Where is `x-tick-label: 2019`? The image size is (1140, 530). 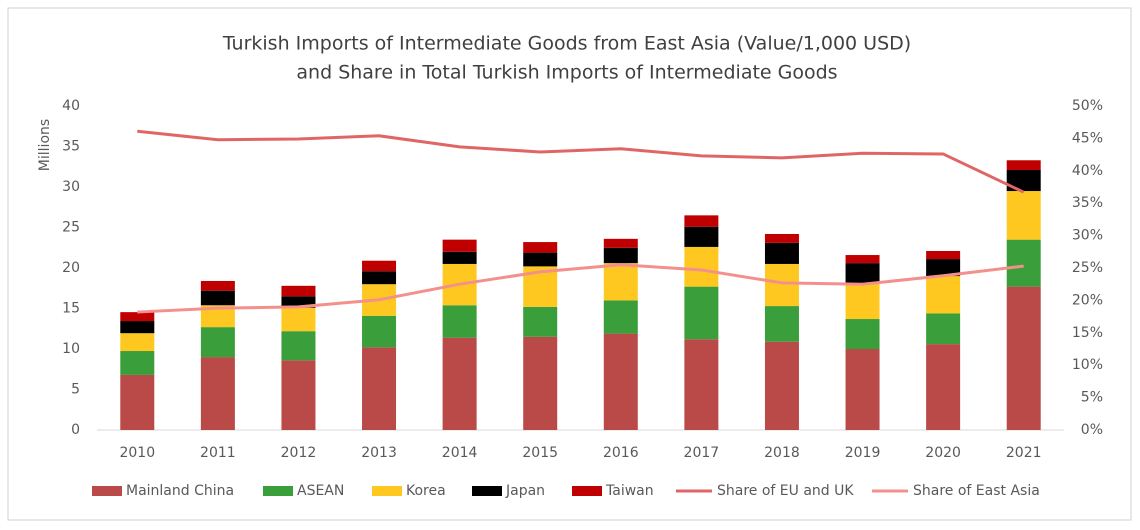
x-tick-label: 2019 is located at coordinates (863, 453).